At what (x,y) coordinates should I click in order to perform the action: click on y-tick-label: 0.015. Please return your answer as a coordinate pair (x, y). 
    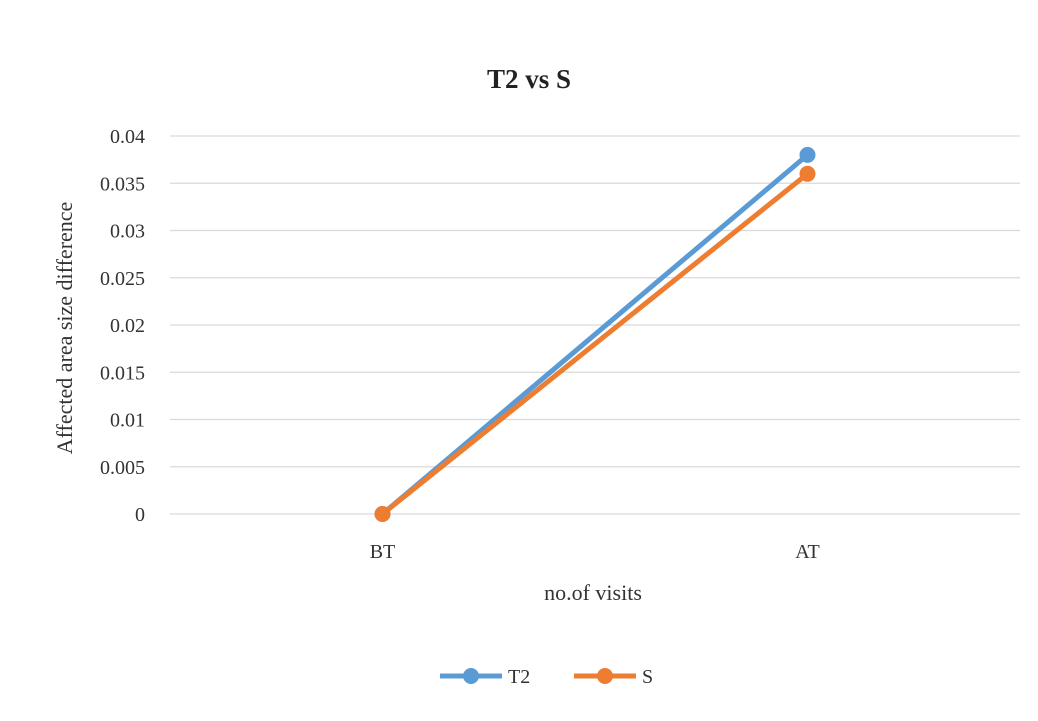
    Looking at the image, I should click on (122, 373).